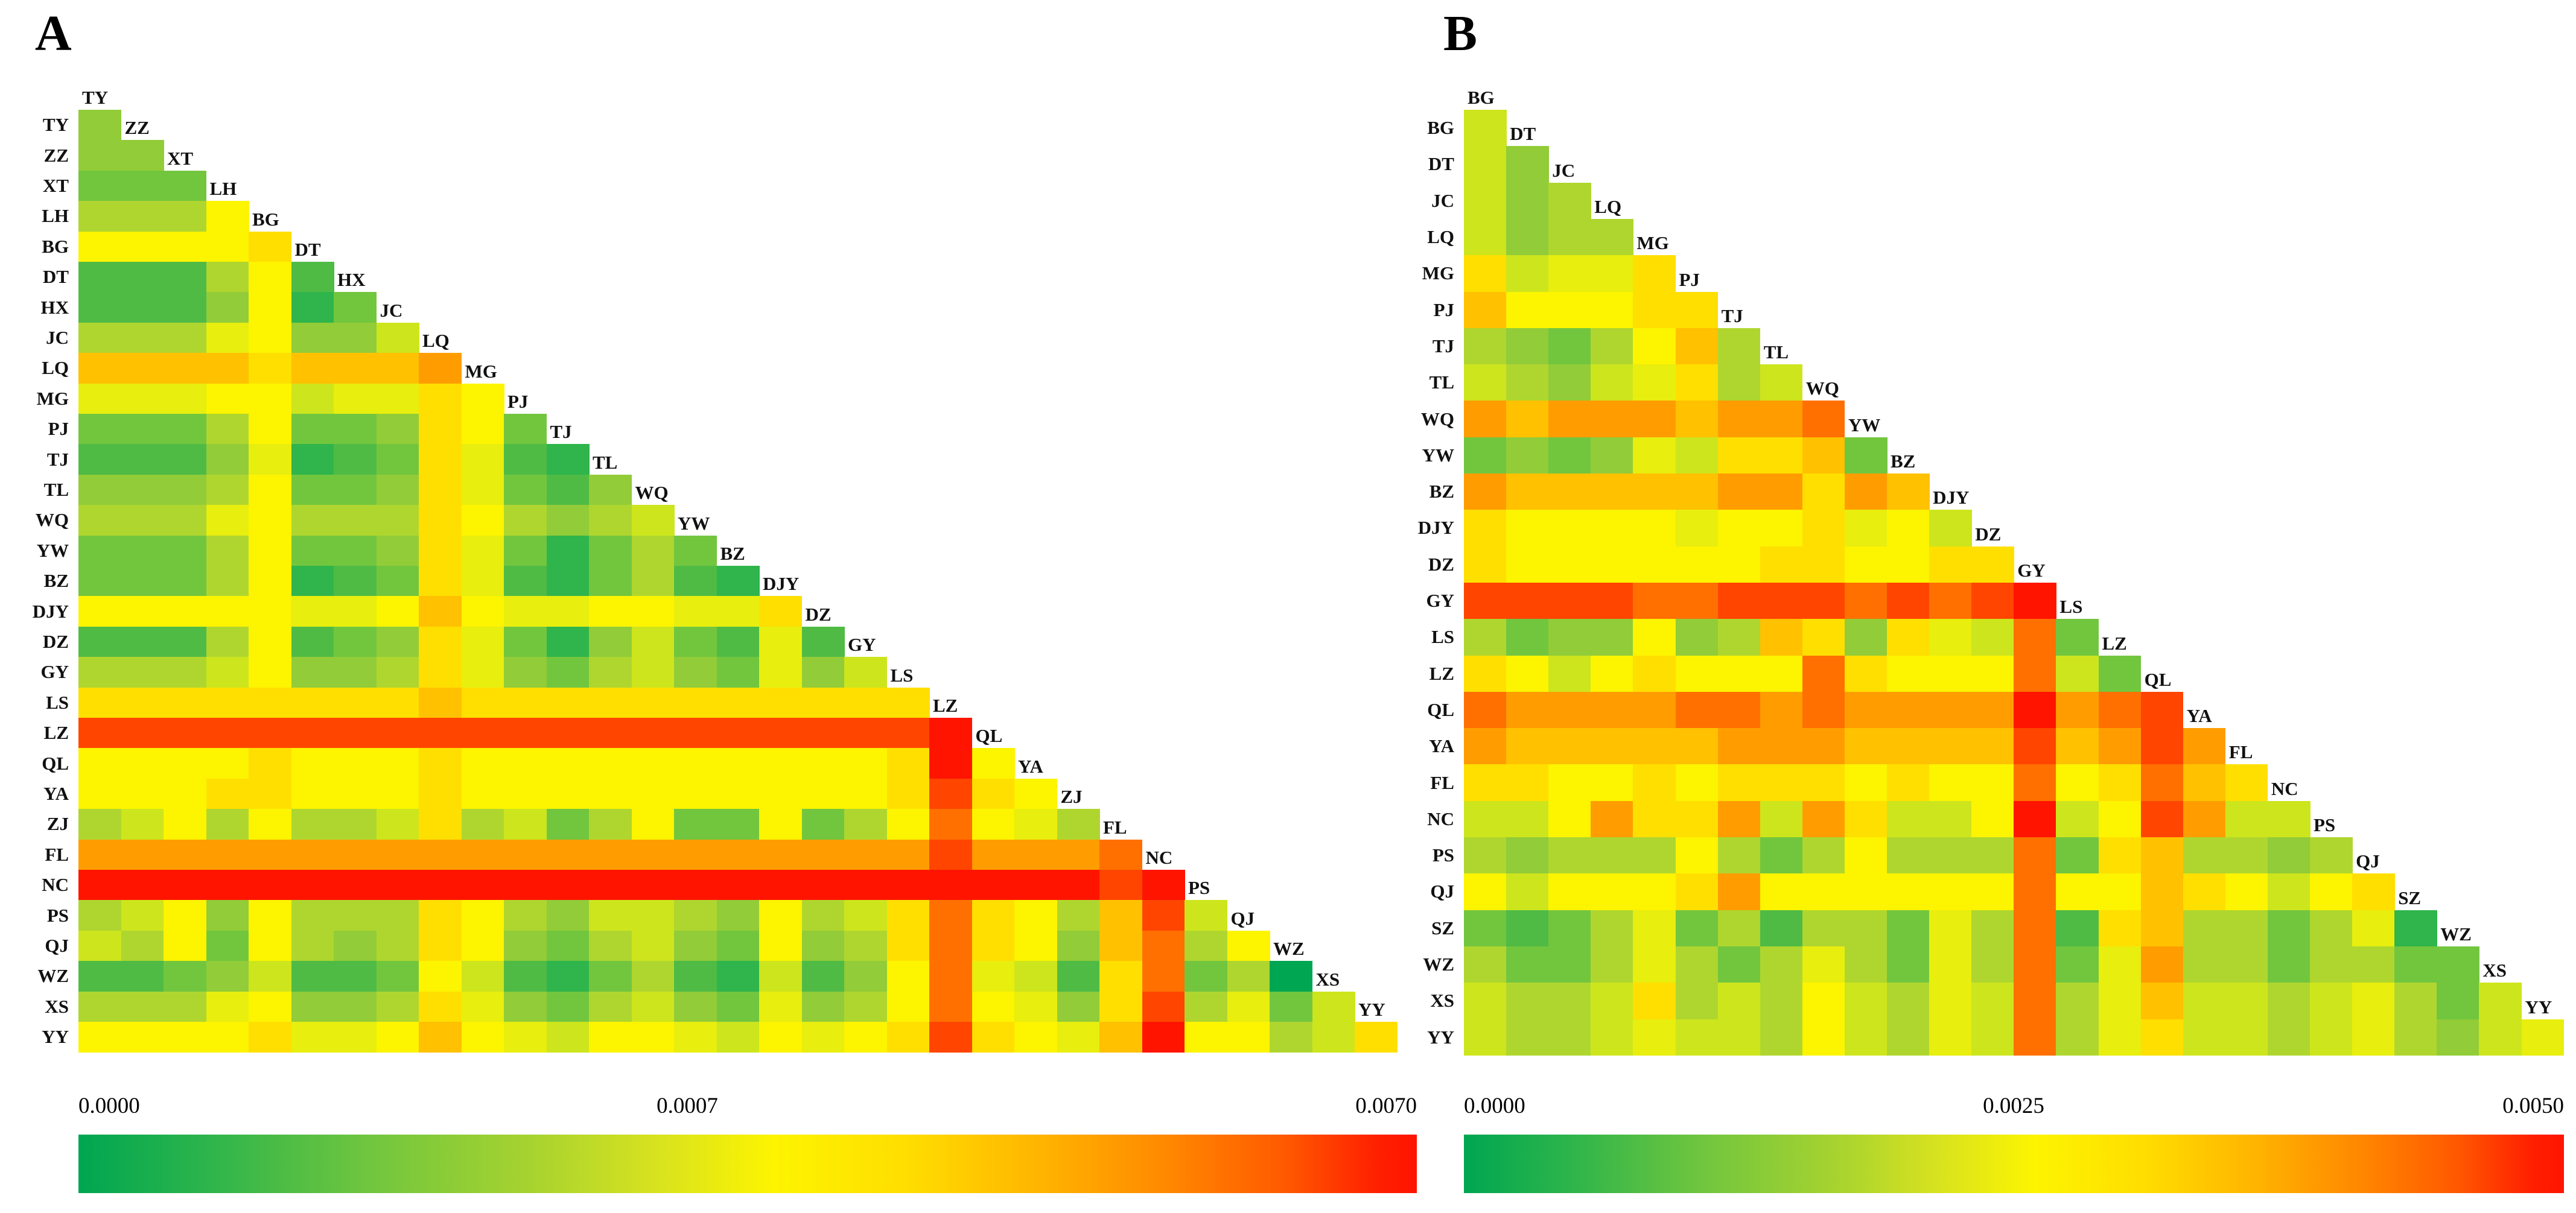 Image resolution: width=2576 pixels, height=1213 pixels. Describe the element at coordinates (1327, 979) in the screenshot. I see `diagonal-label: XS` at that location.